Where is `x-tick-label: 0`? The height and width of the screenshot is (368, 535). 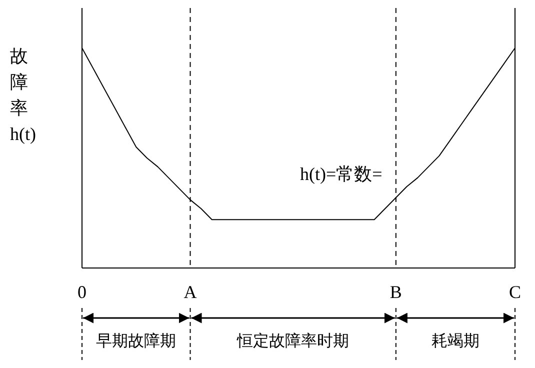 x-tick-label: 0 is located at coordinates (82, 292).